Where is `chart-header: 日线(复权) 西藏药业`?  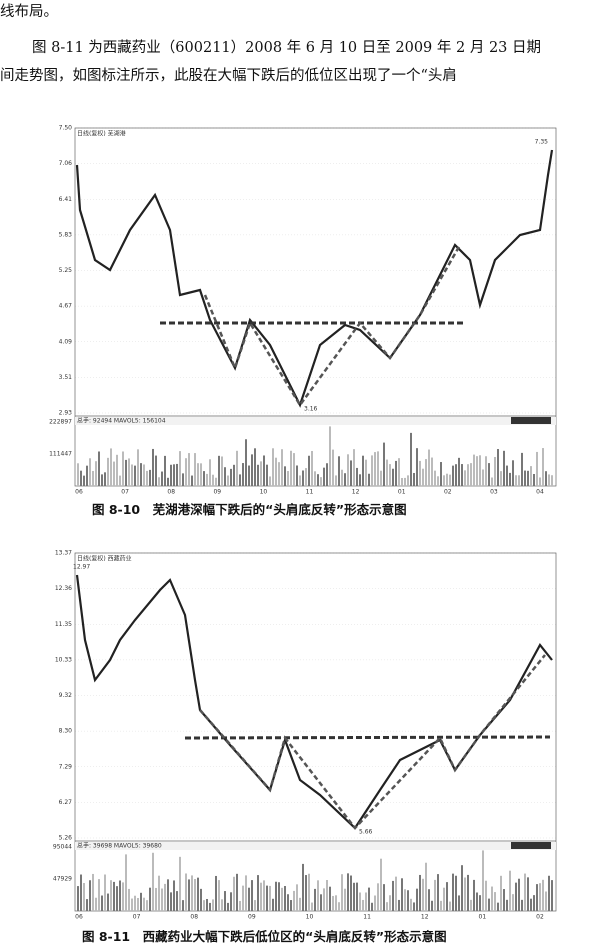 chart-header: 日线(复权) 西藏药业 is located at coordinates (104, 559).